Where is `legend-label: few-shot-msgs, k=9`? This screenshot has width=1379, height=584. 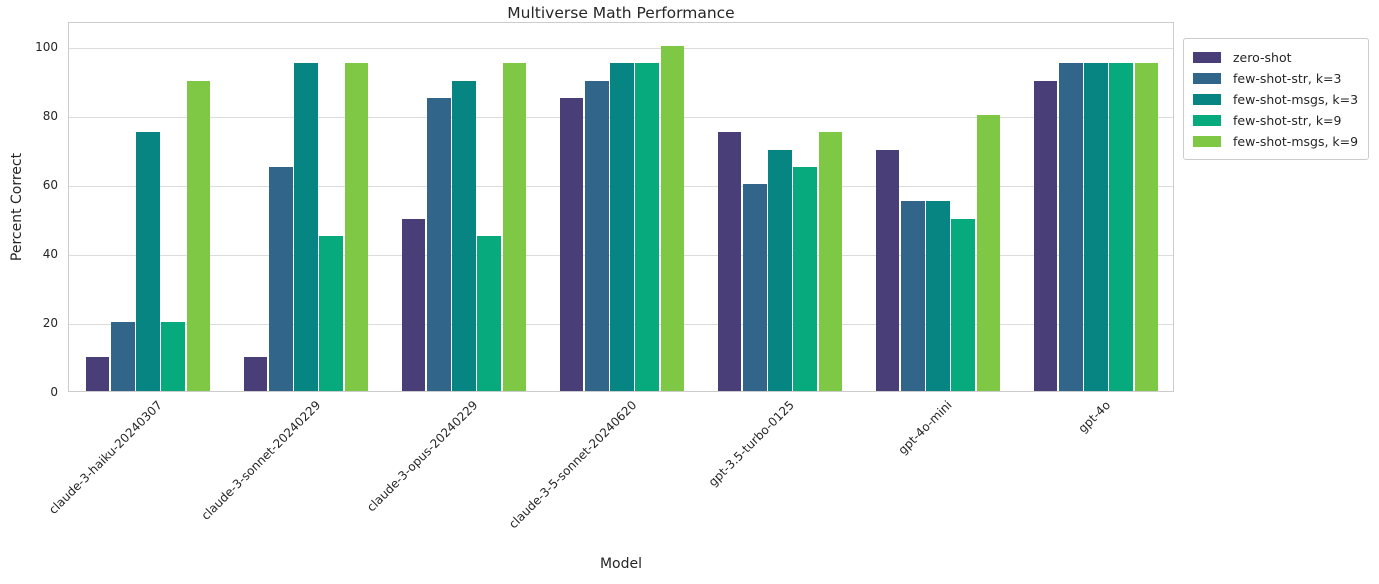
legend-label: few-shot-msgs, k=9 is located at coordinates (1296, 141).